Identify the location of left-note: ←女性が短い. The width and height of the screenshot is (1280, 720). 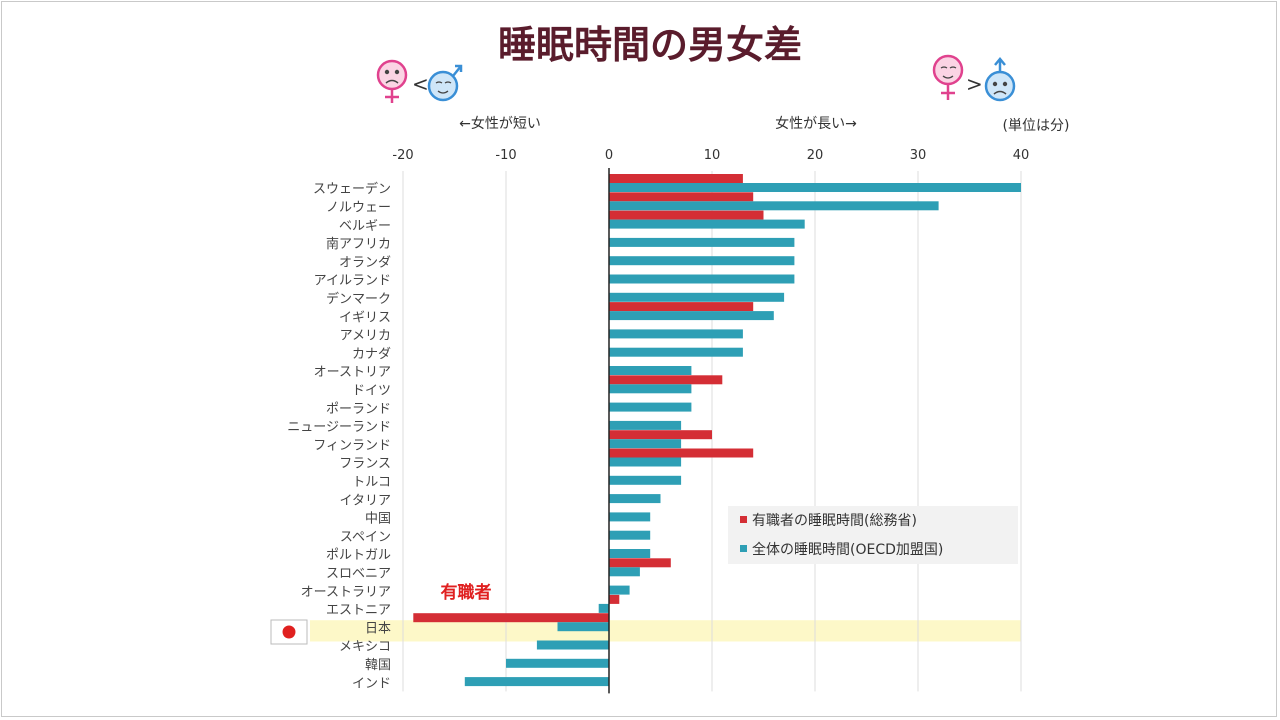
(500, 123).